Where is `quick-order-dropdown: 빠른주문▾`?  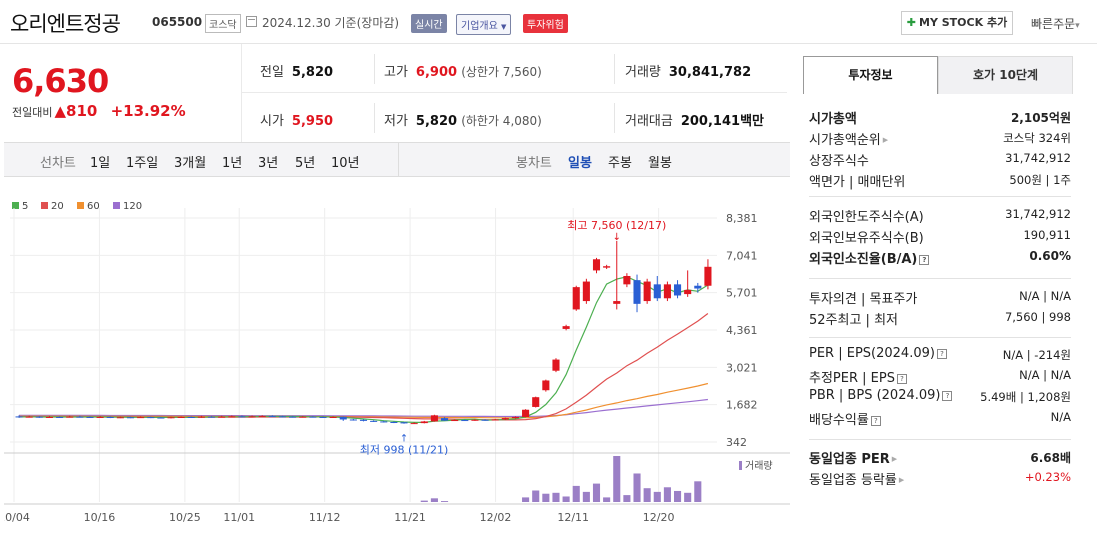 quick-order-dropdown: 빠른주문▾ is located at coordinates (1055, 23).